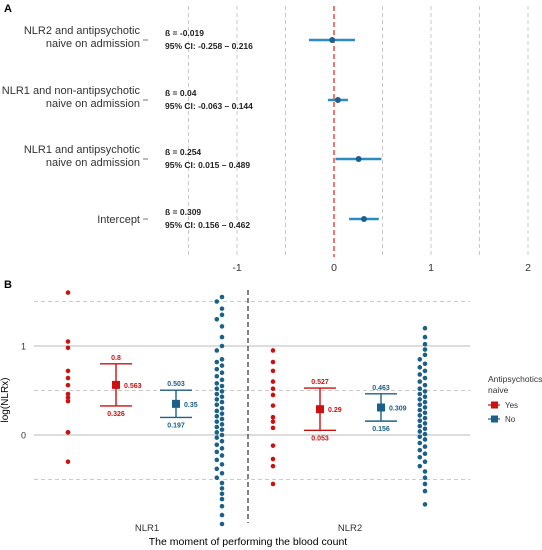 The image size is (542, 550). I want to click on panel-b-lower-label: 0.053, so click(320, 438).